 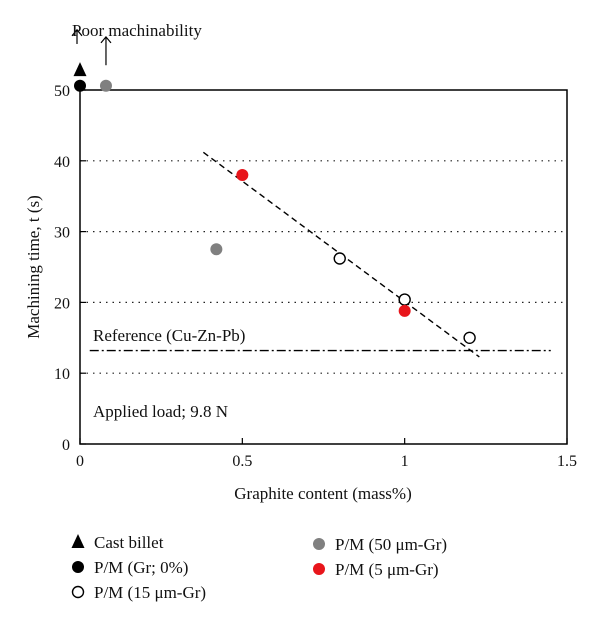 What do you see at coordinates (80, 461) in the screenshot?
I see `x-tick-label-0: 0` at bounding box center [80, 461].